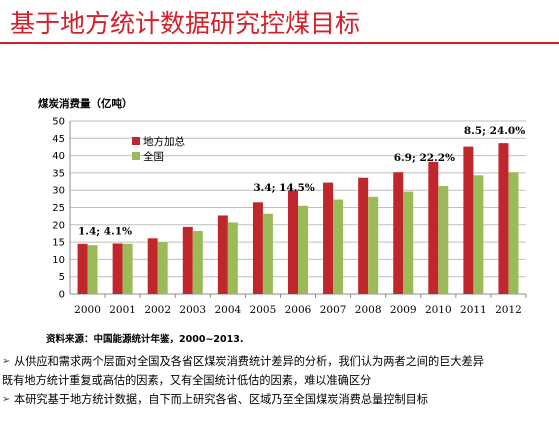  What do you see at coordinates (58, 173) in the screenshot?
I see `y-tick-label: 35` at bounding box center [58, 173].